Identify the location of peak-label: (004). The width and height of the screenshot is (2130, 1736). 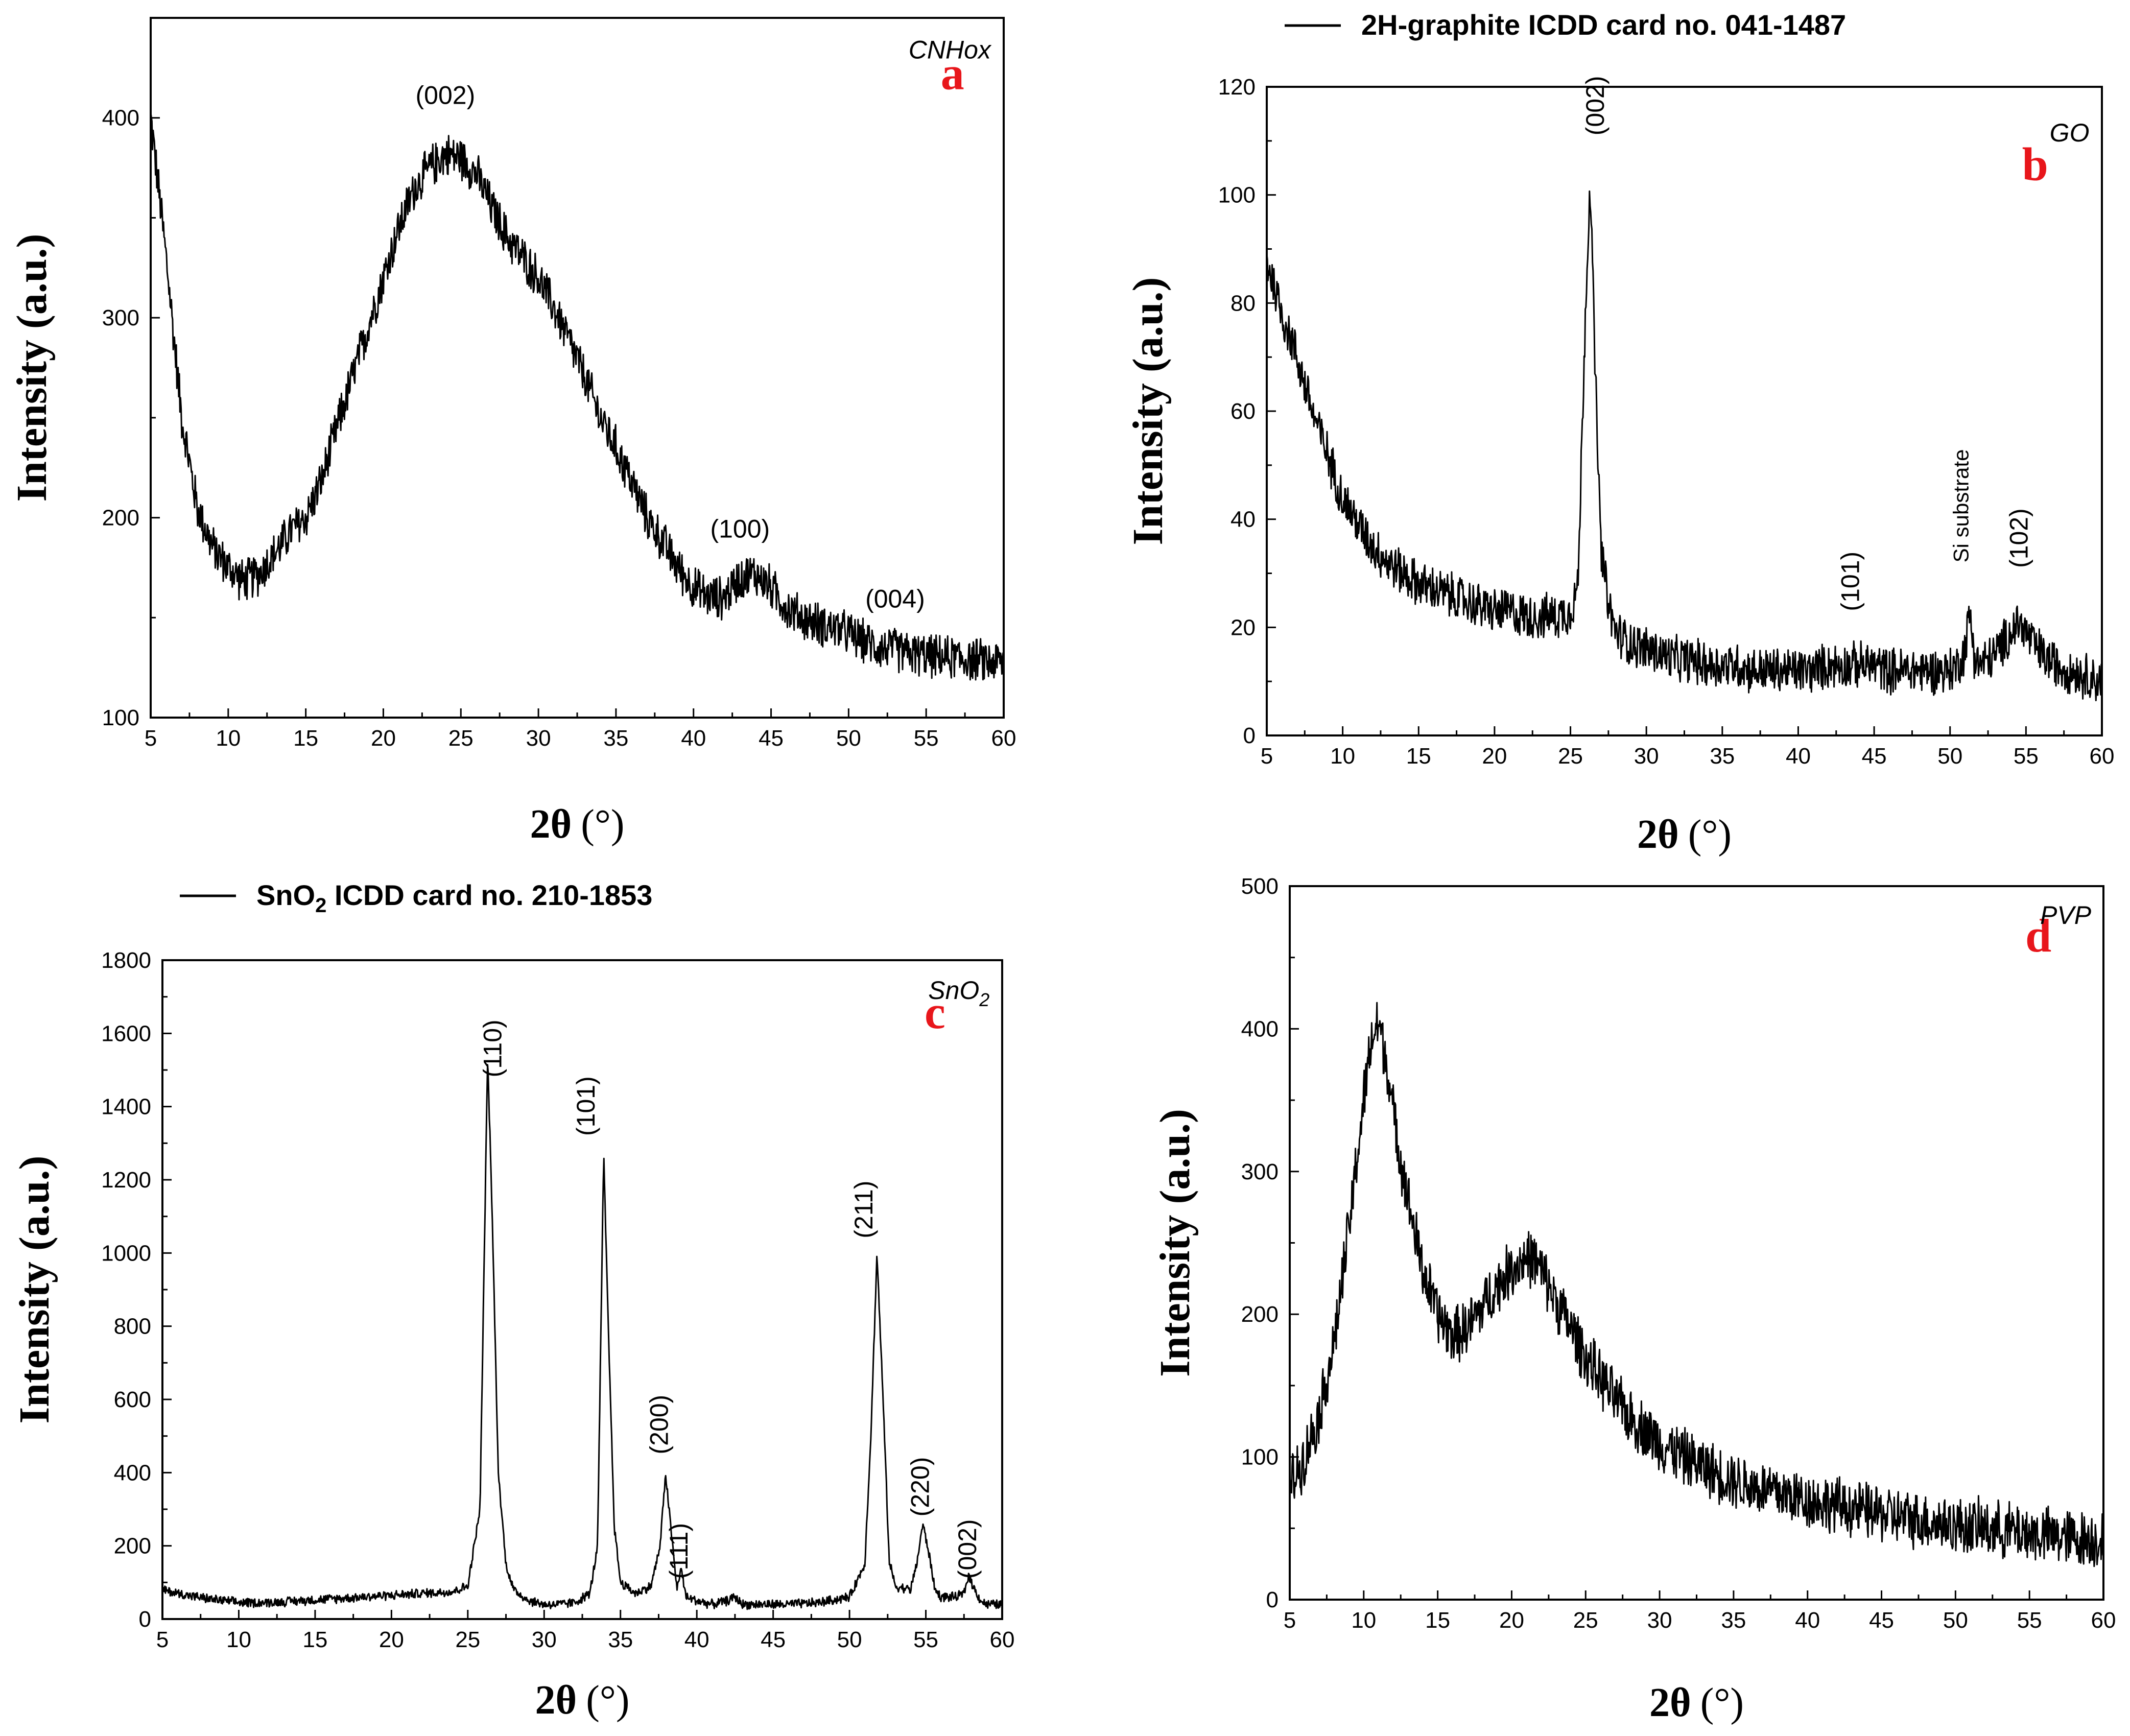
(895, 599).